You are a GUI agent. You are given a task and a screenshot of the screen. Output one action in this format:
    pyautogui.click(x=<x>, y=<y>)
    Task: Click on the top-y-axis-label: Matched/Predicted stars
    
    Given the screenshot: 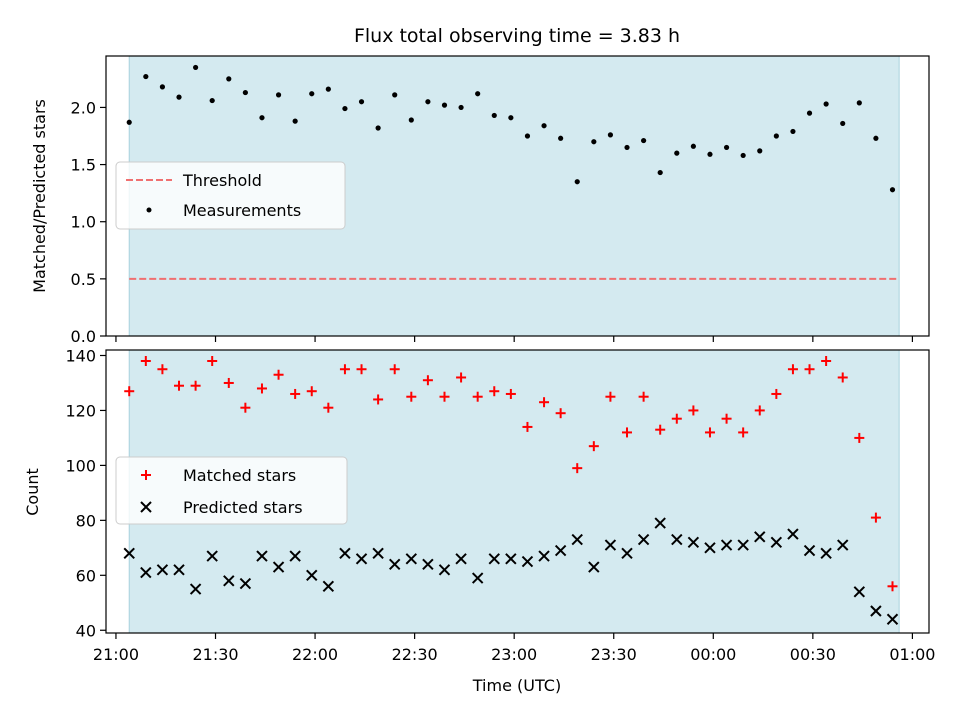 What is the action you would take?
    pyautogui.click(x=39, y=196)
    